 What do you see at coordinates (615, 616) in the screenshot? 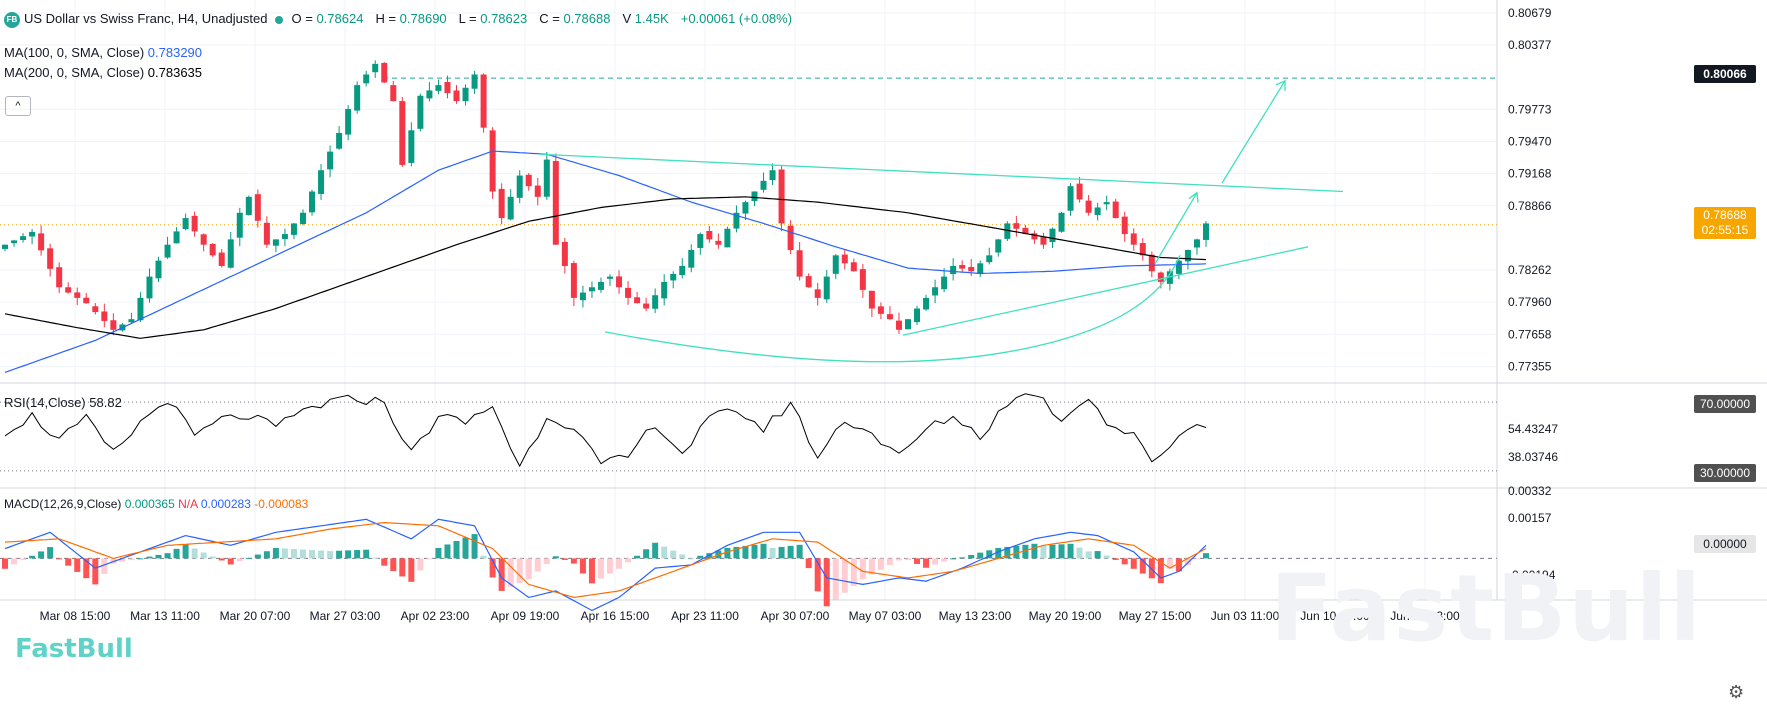
I see `x-tick-label: Apr 16 15:00` at bounding box center [615, 616].